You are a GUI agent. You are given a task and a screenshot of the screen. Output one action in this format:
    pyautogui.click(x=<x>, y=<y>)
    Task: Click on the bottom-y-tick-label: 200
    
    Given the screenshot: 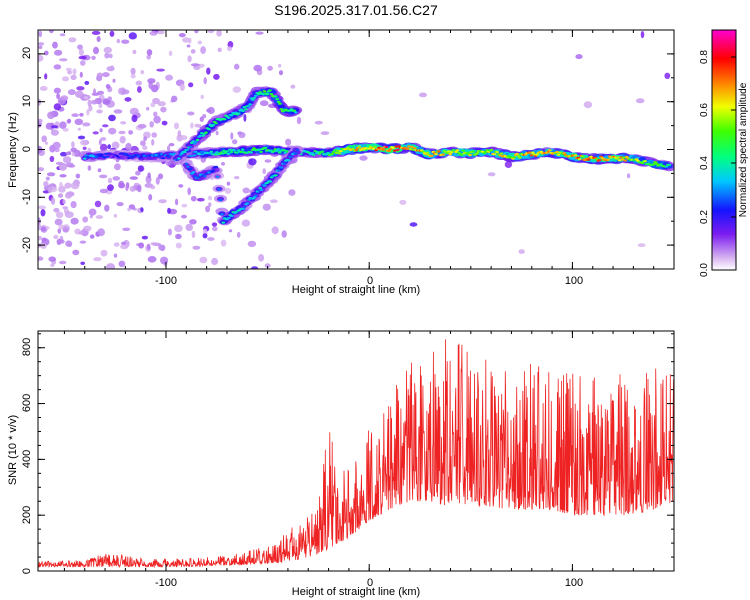 What is the action you would take?
    pyautogui.click(x=27, y=515)
    